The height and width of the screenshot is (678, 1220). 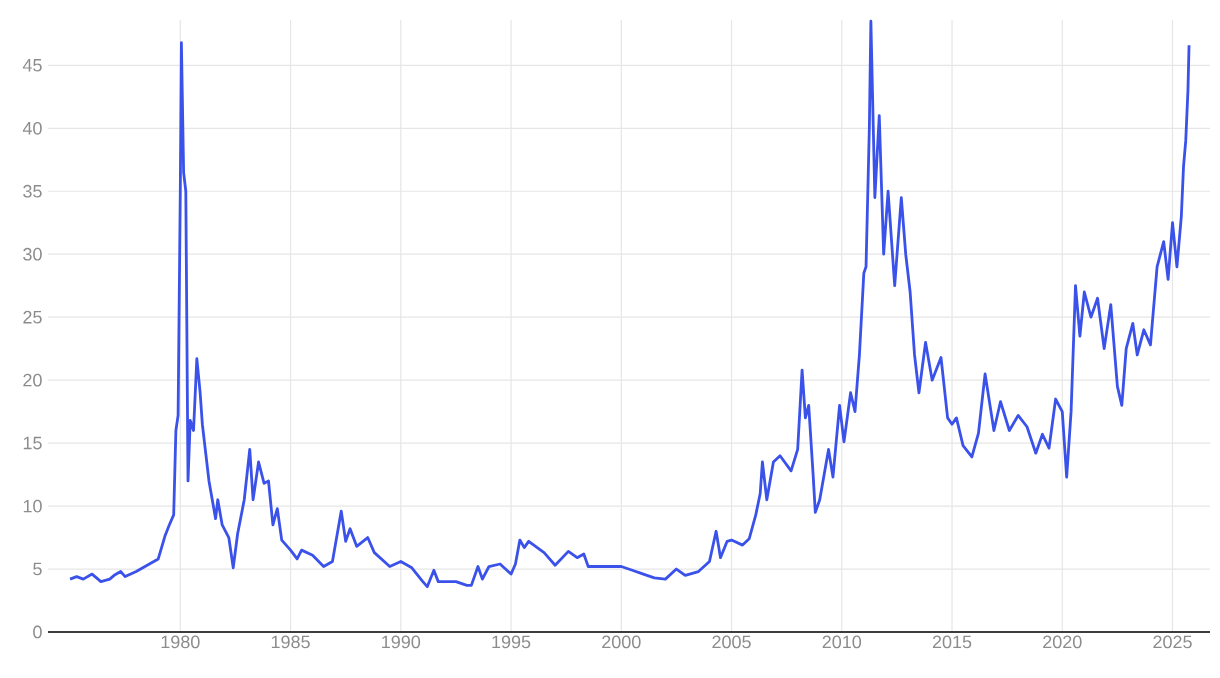 I want to click on y-tick-label: 0, so click(x=37, y=632).